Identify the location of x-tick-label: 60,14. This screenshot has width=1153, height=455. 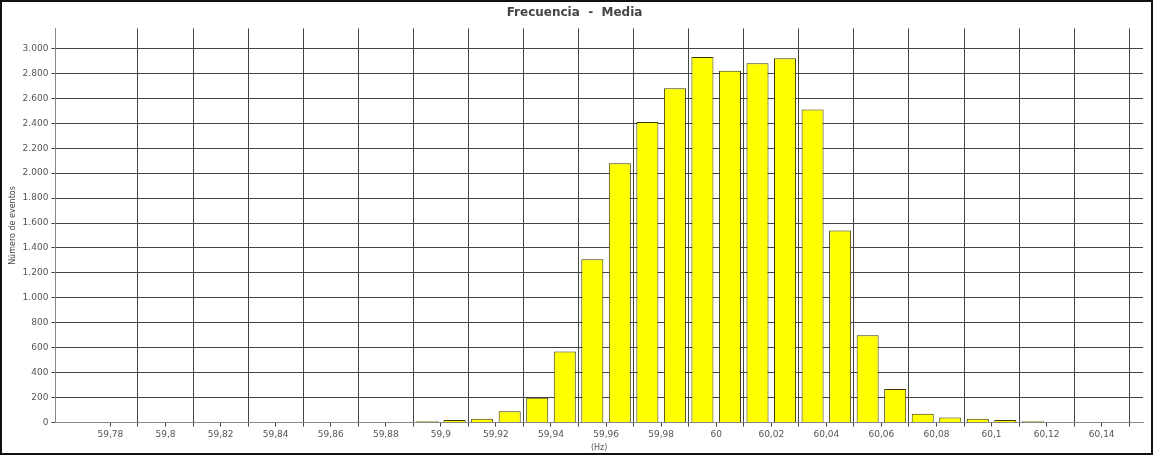
(1101, 434).